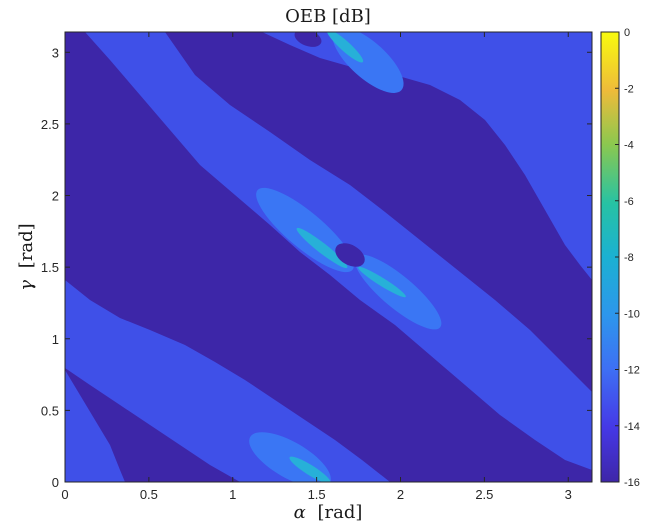  Describe the element at coordinates (55, 339) in the screenshot. I see `y-tick-label: 1` at that location.